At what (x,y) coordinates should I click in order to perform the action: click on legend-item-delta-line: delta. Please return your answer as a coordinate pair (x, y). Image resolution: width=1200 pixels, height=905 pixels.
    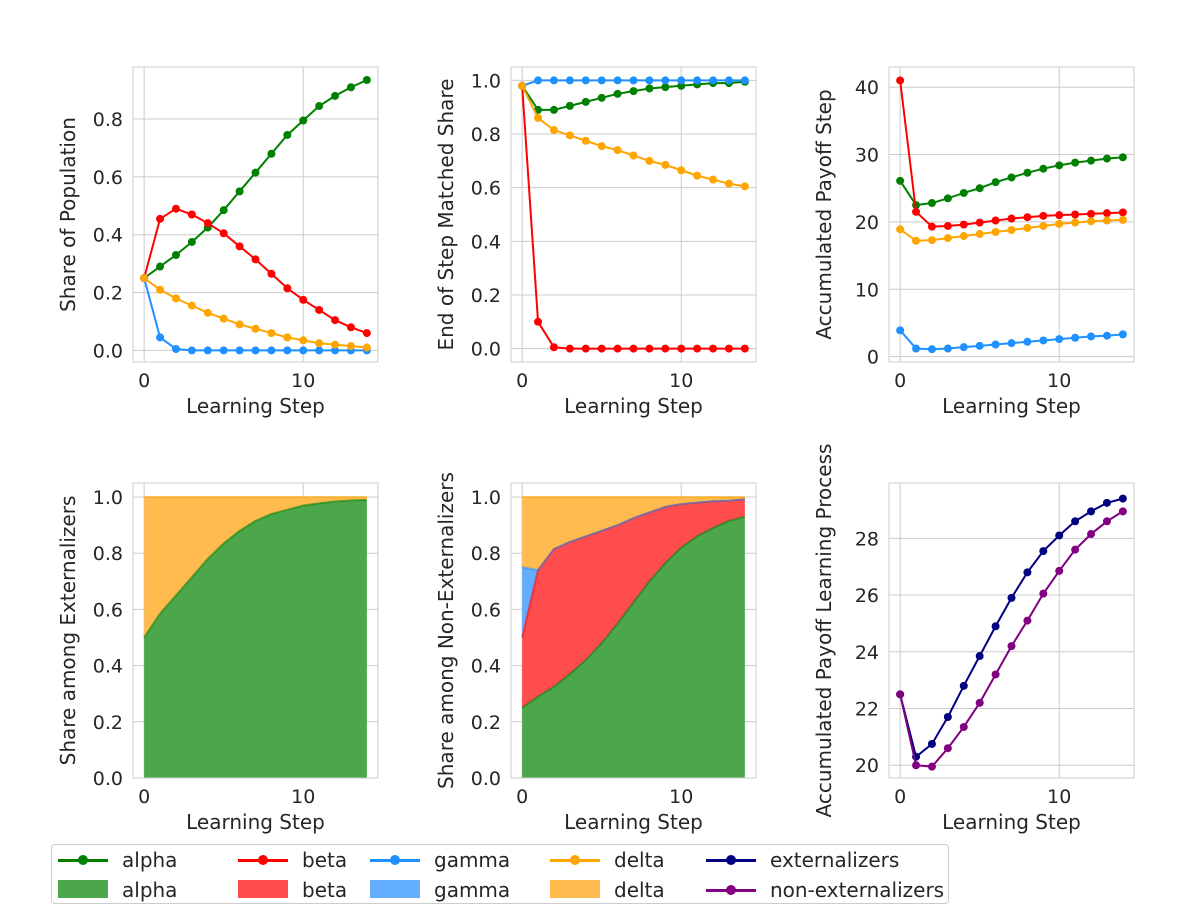
    Looking at the image, I should click on (607, 860).